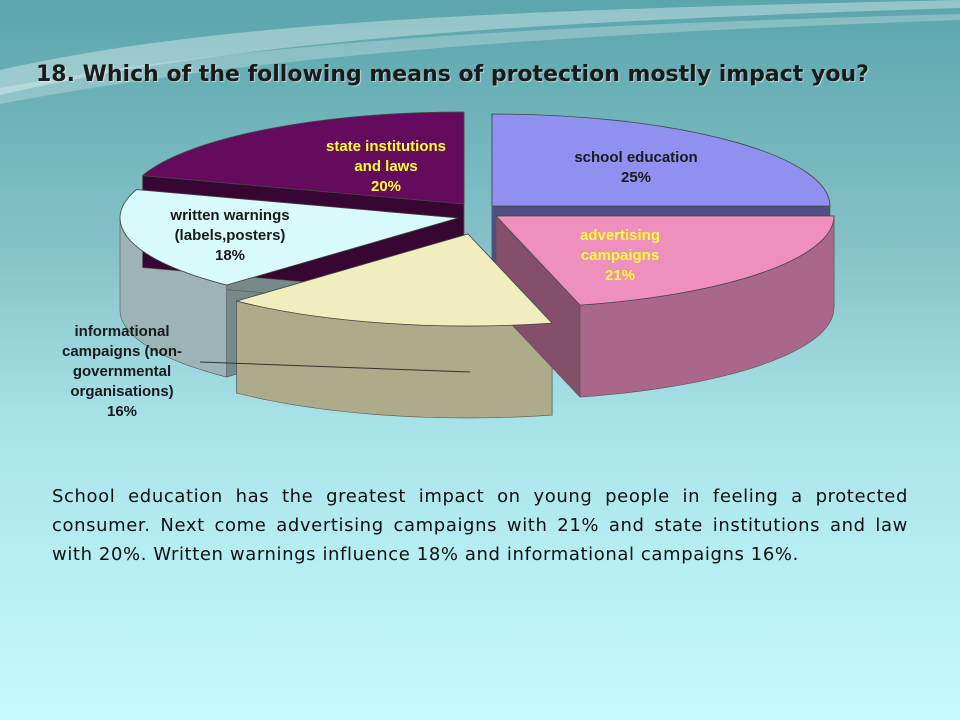  What do you see at coordinates (635, 167) in the screenshot?
I see `slice-label-0: school education 25%` at bounding box center [635, 167].